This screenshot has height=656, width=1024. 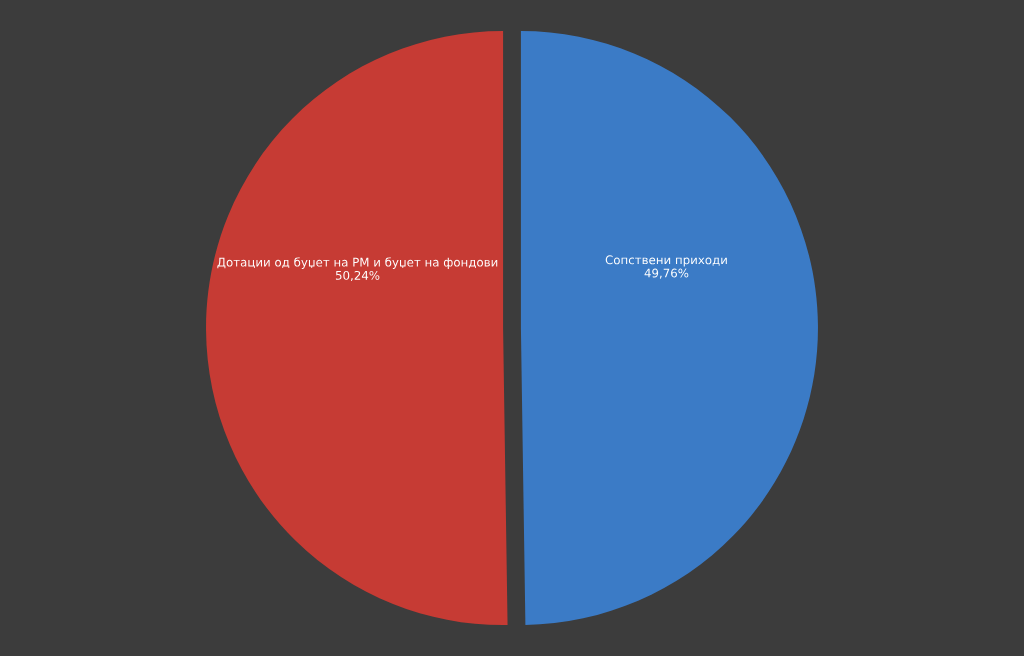 I want to click on slice-label: Сопствени приходи, so click(x=666, y=261).